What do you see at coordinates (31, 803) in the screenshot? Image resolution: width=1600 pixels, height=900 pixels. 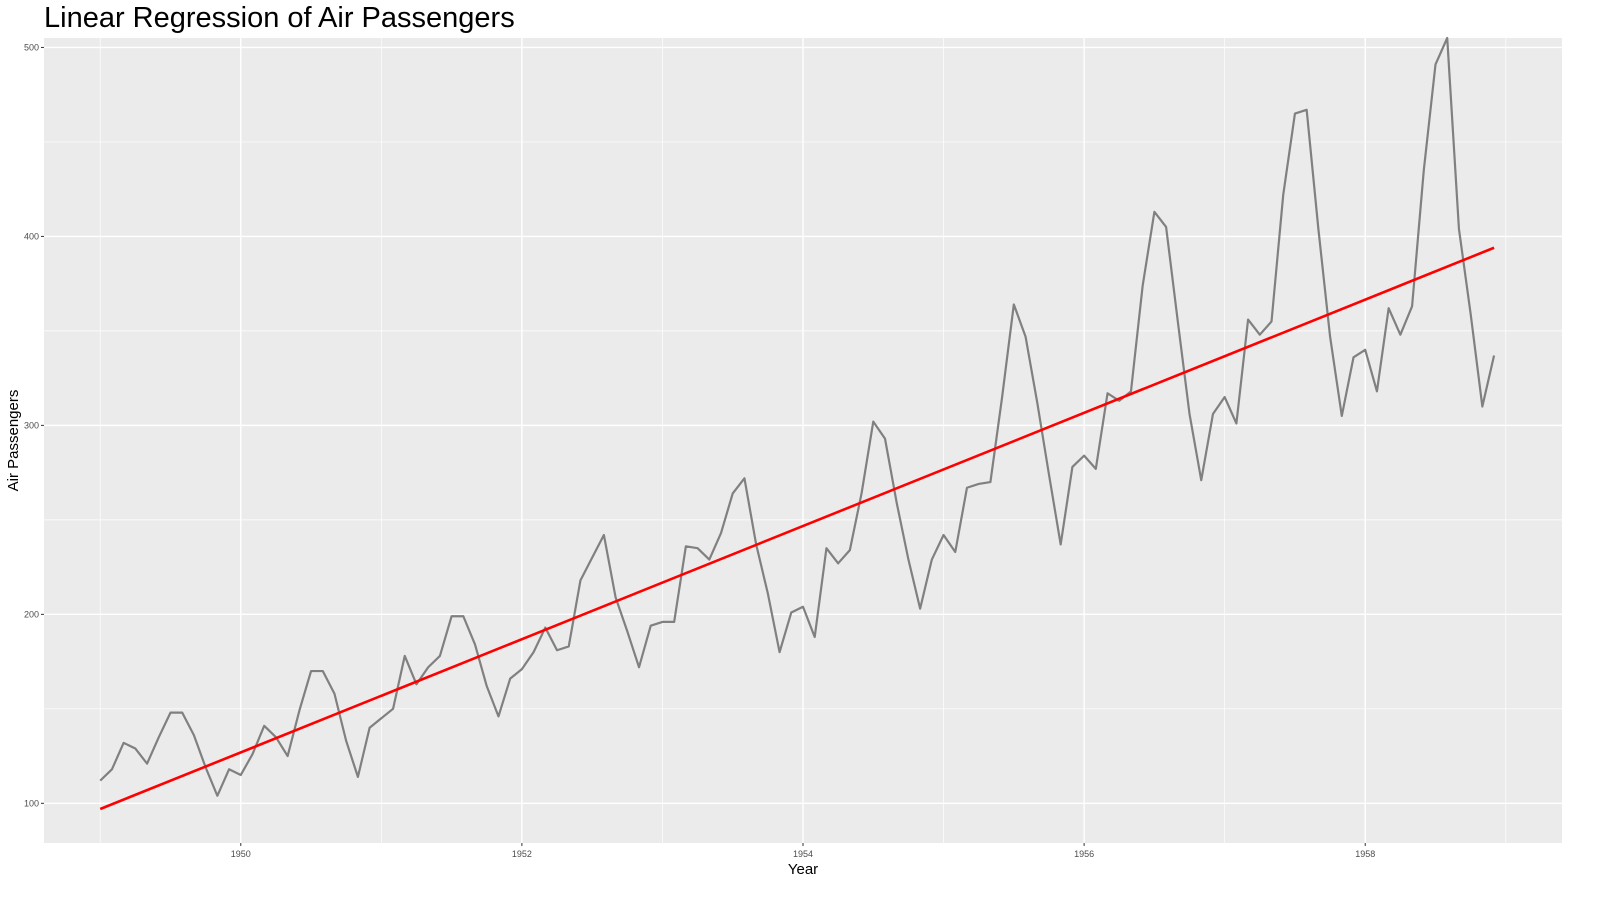 I see `y-tick-label: 100` at bounding box center [31, 803].